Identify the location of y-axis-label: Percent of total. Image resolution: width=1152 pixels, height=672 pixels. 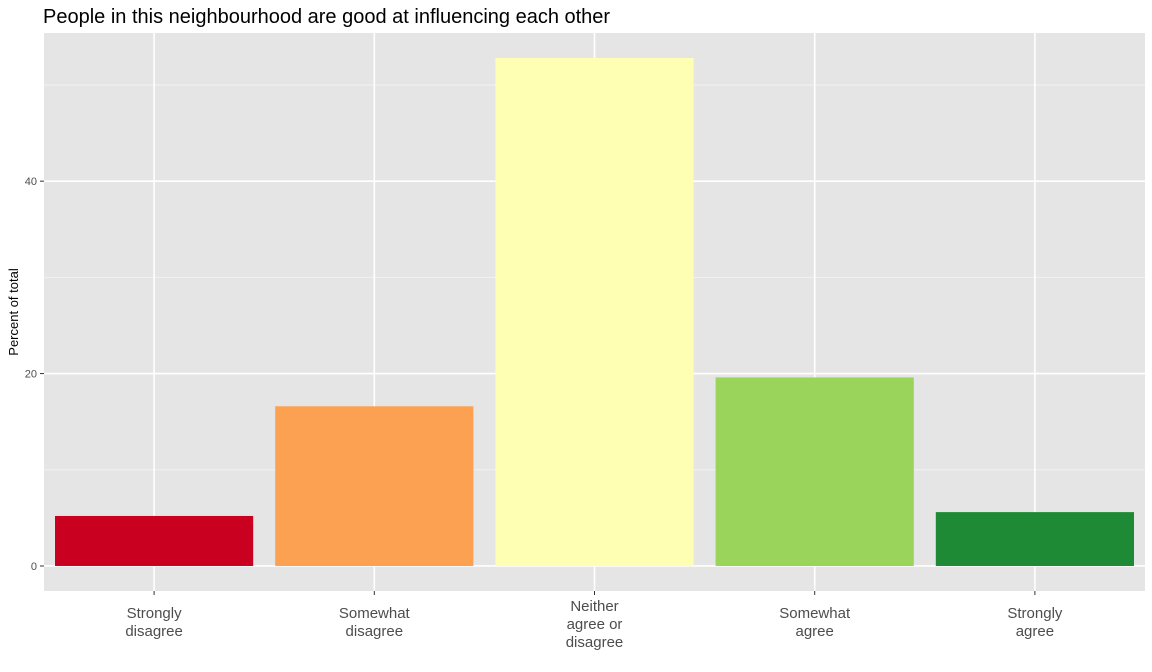
(13, 312).